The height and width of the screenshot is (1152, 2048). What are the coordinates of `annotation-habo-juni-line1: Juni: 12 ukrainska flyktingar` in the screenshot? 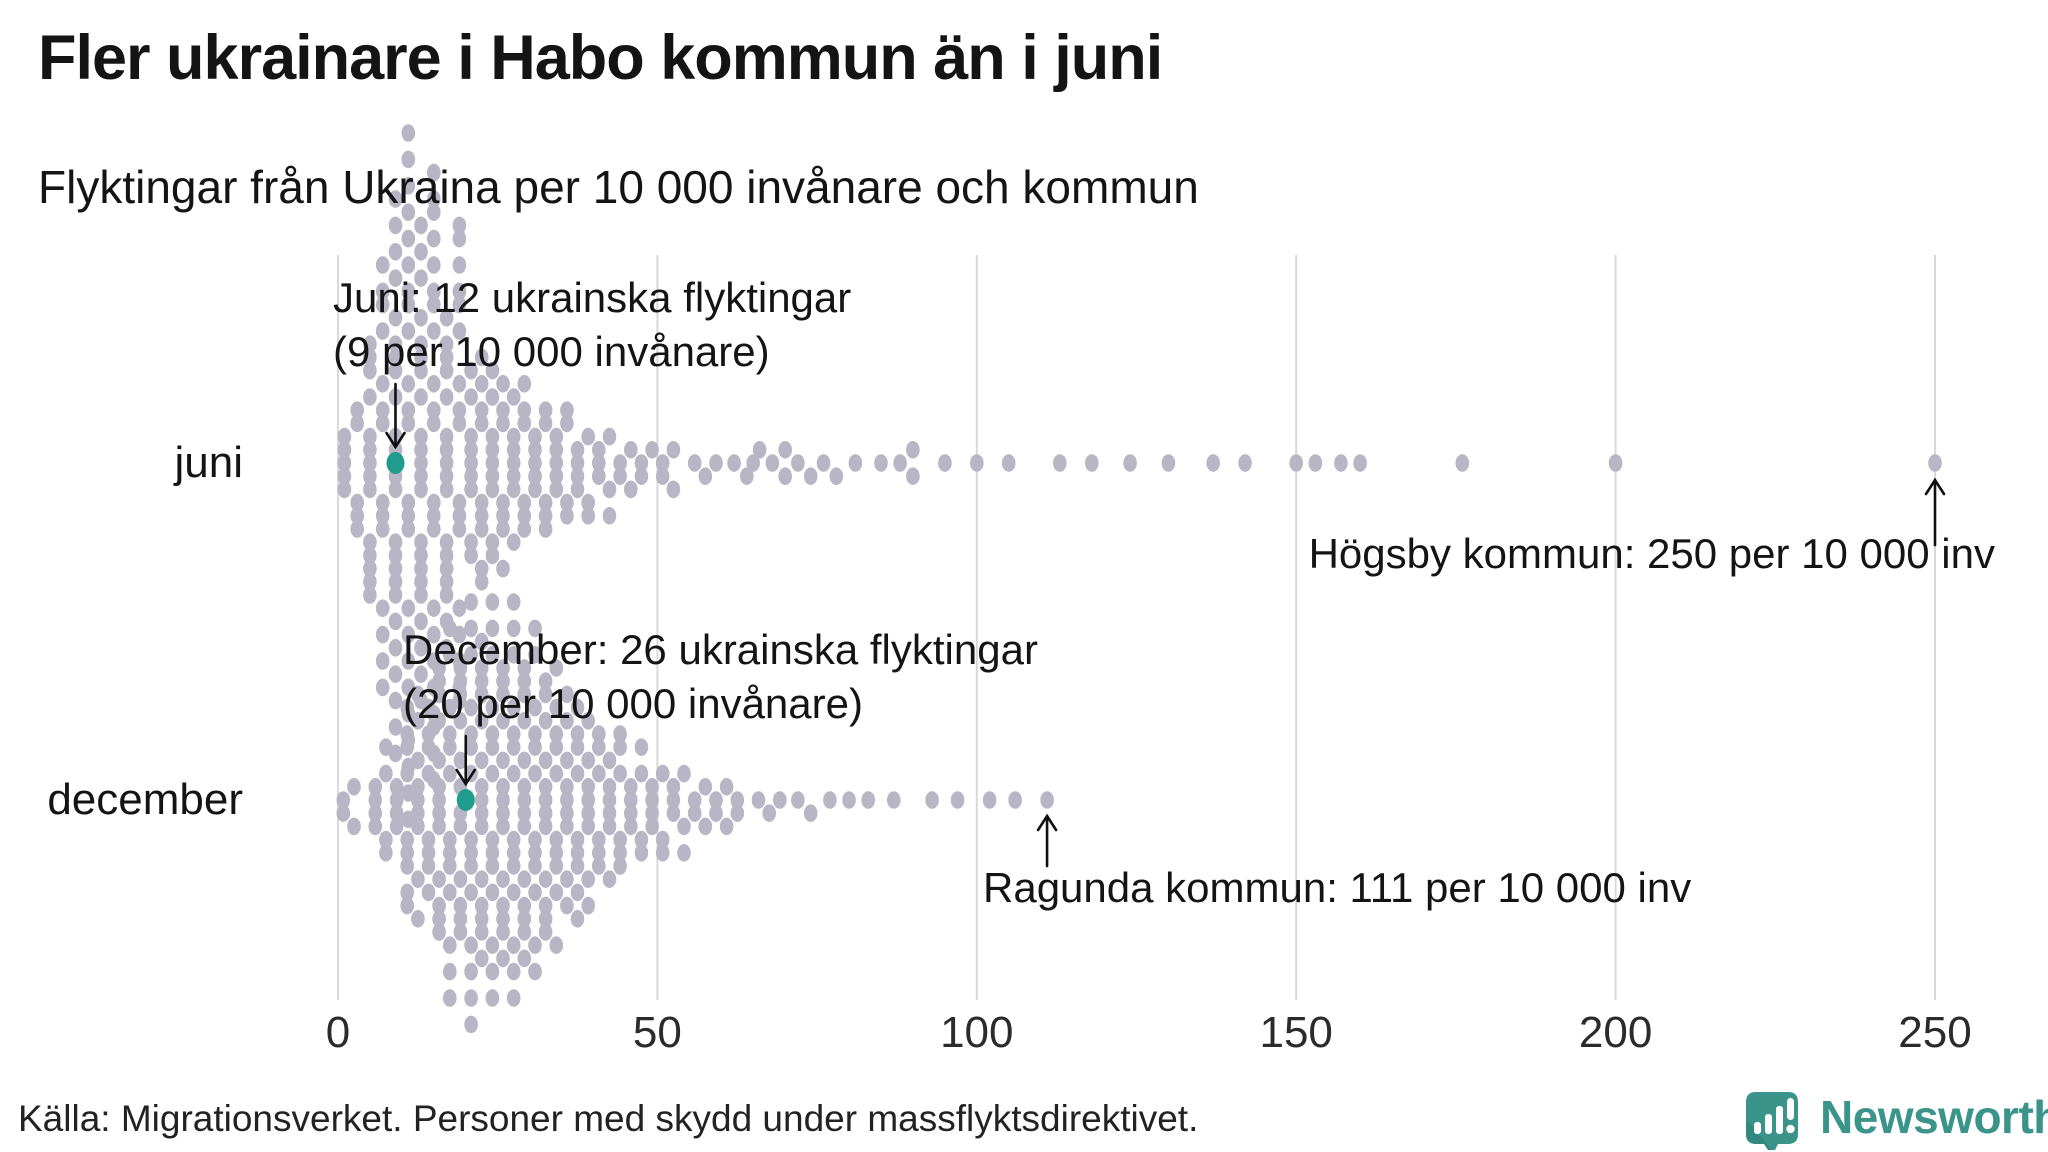 It's located at (592, 297).